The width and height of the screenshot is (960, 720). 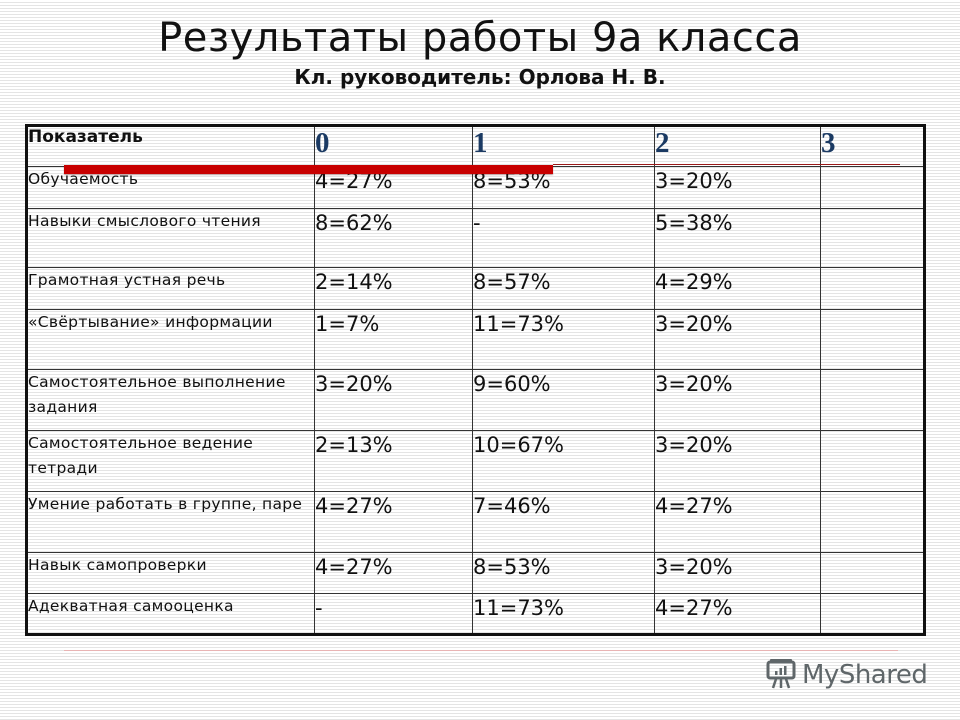 I want to click on indicator-cell: Грамотная устная речь, so click(x=170, y=288).